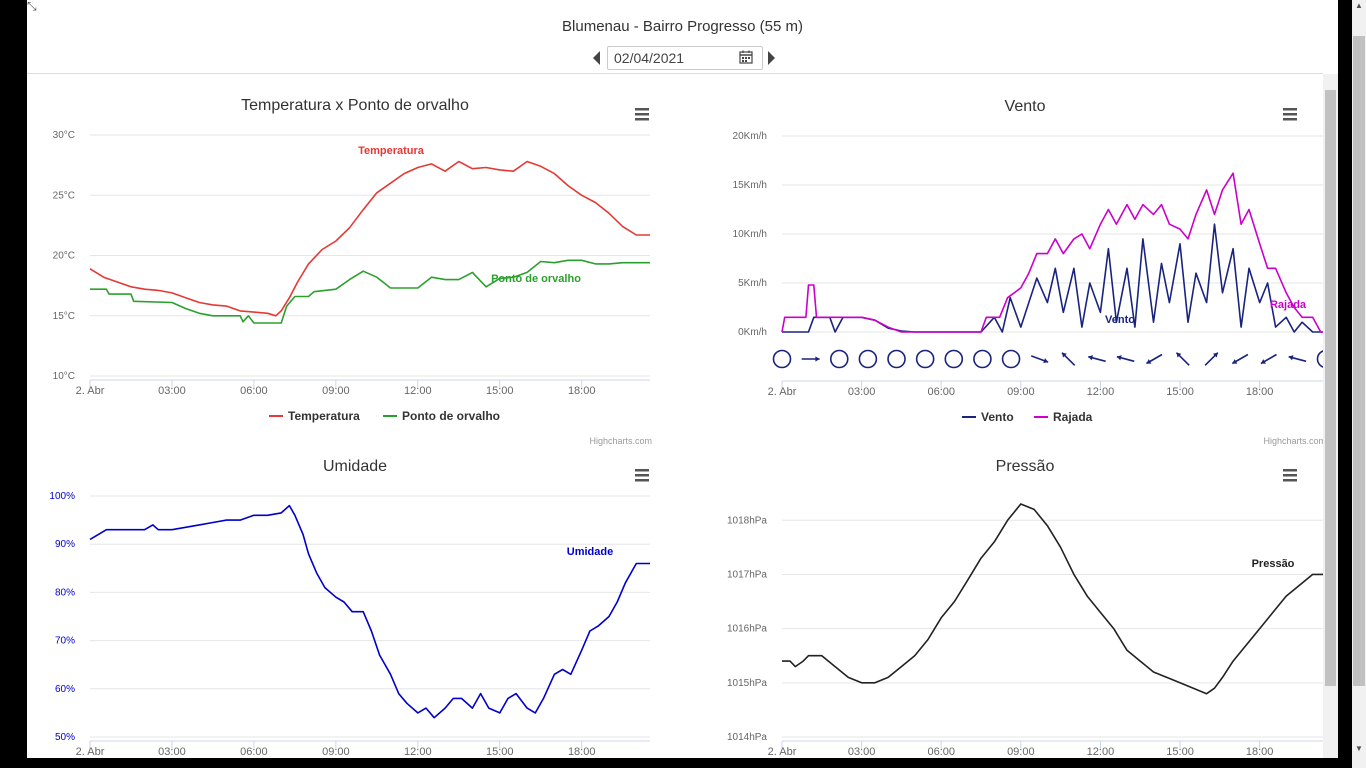  What do you see at coordinates (1025, 466) in the screenshot?
I see `chart-title: Pressão` at bounding box center [1025, 466].